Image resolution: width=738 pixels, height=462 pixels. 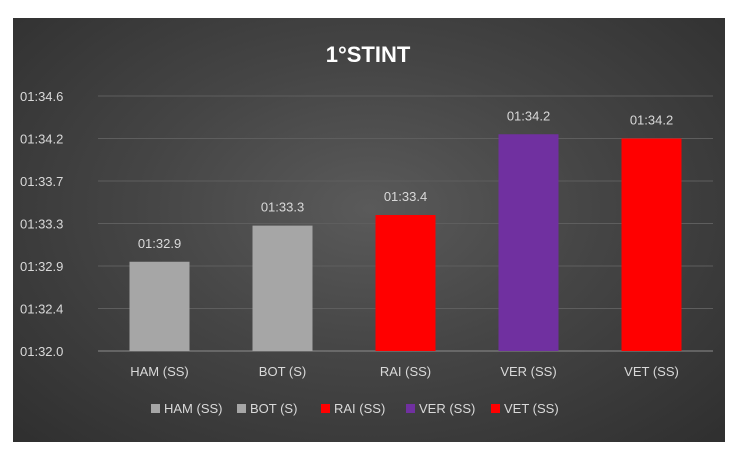 I want to click on legend-label: VET (SS), so click(x=531, y=408).